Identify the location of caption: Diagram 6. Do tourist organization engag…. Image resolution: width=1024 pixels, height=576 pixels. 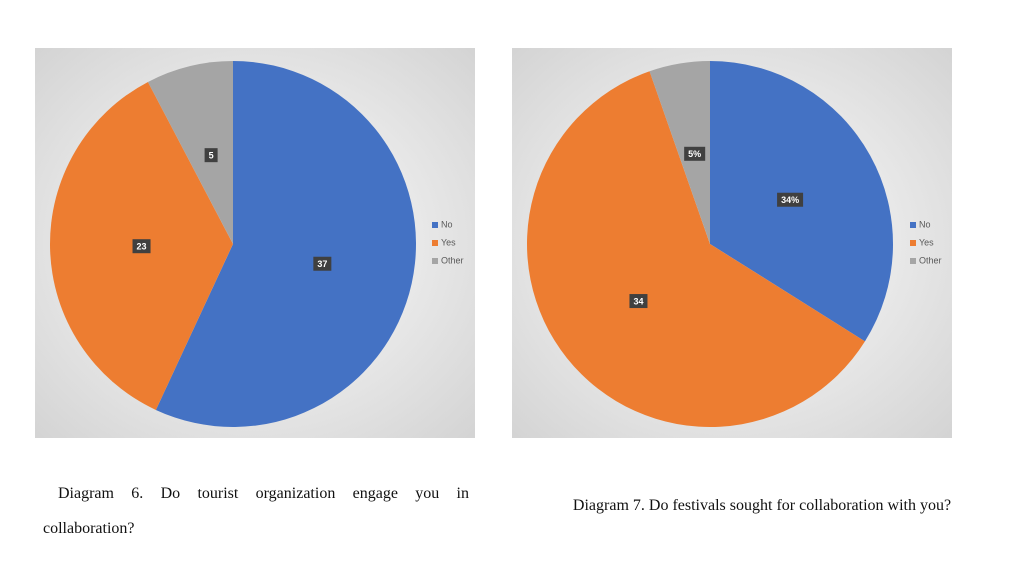
(256, 511).